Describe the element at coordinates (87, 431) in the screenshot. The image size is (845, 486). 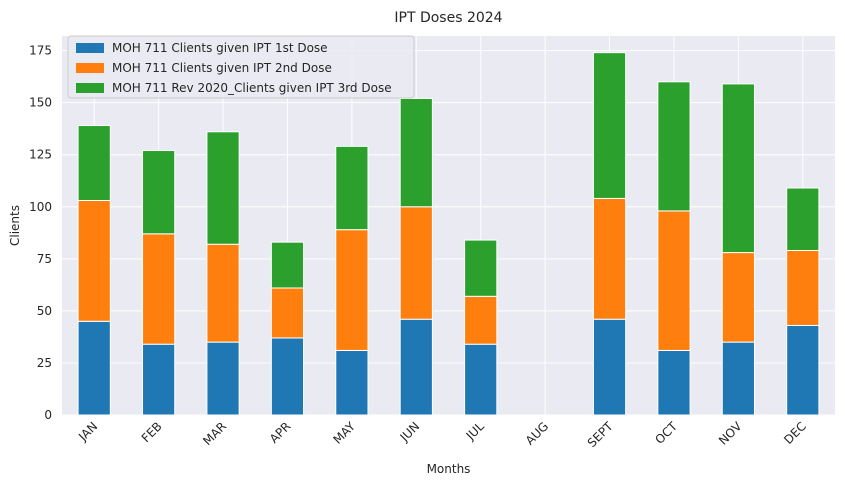
I see `x-tick-label: JAN` at that location.